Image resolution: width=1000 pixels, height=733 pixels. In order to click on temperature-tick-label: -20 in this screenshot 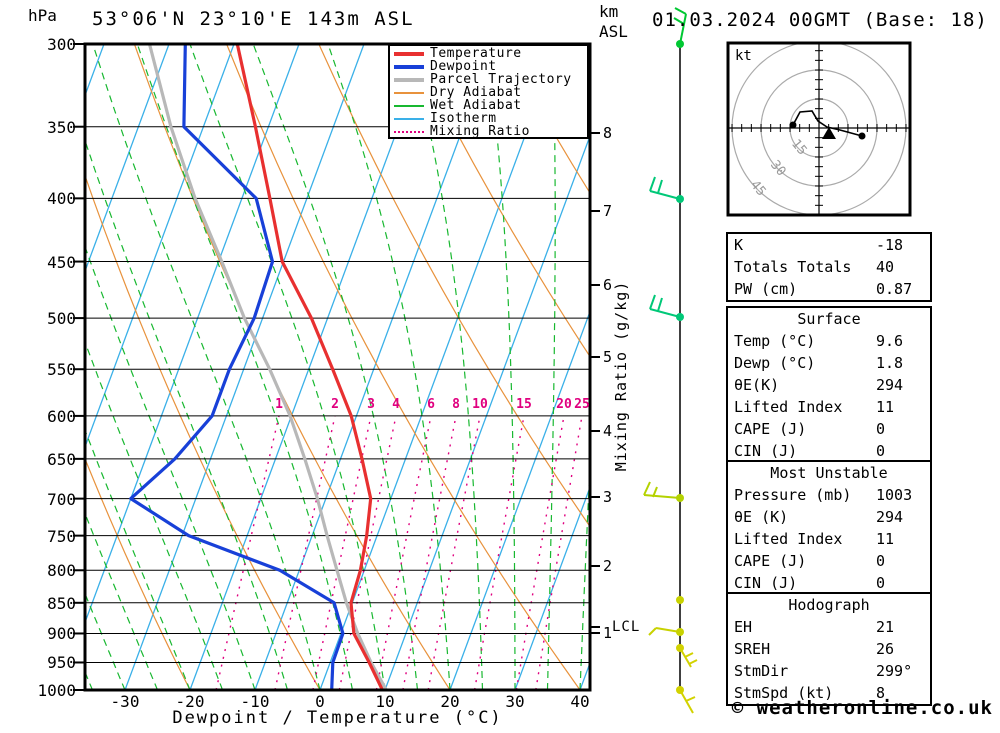, I will do `click(190, 701)`.